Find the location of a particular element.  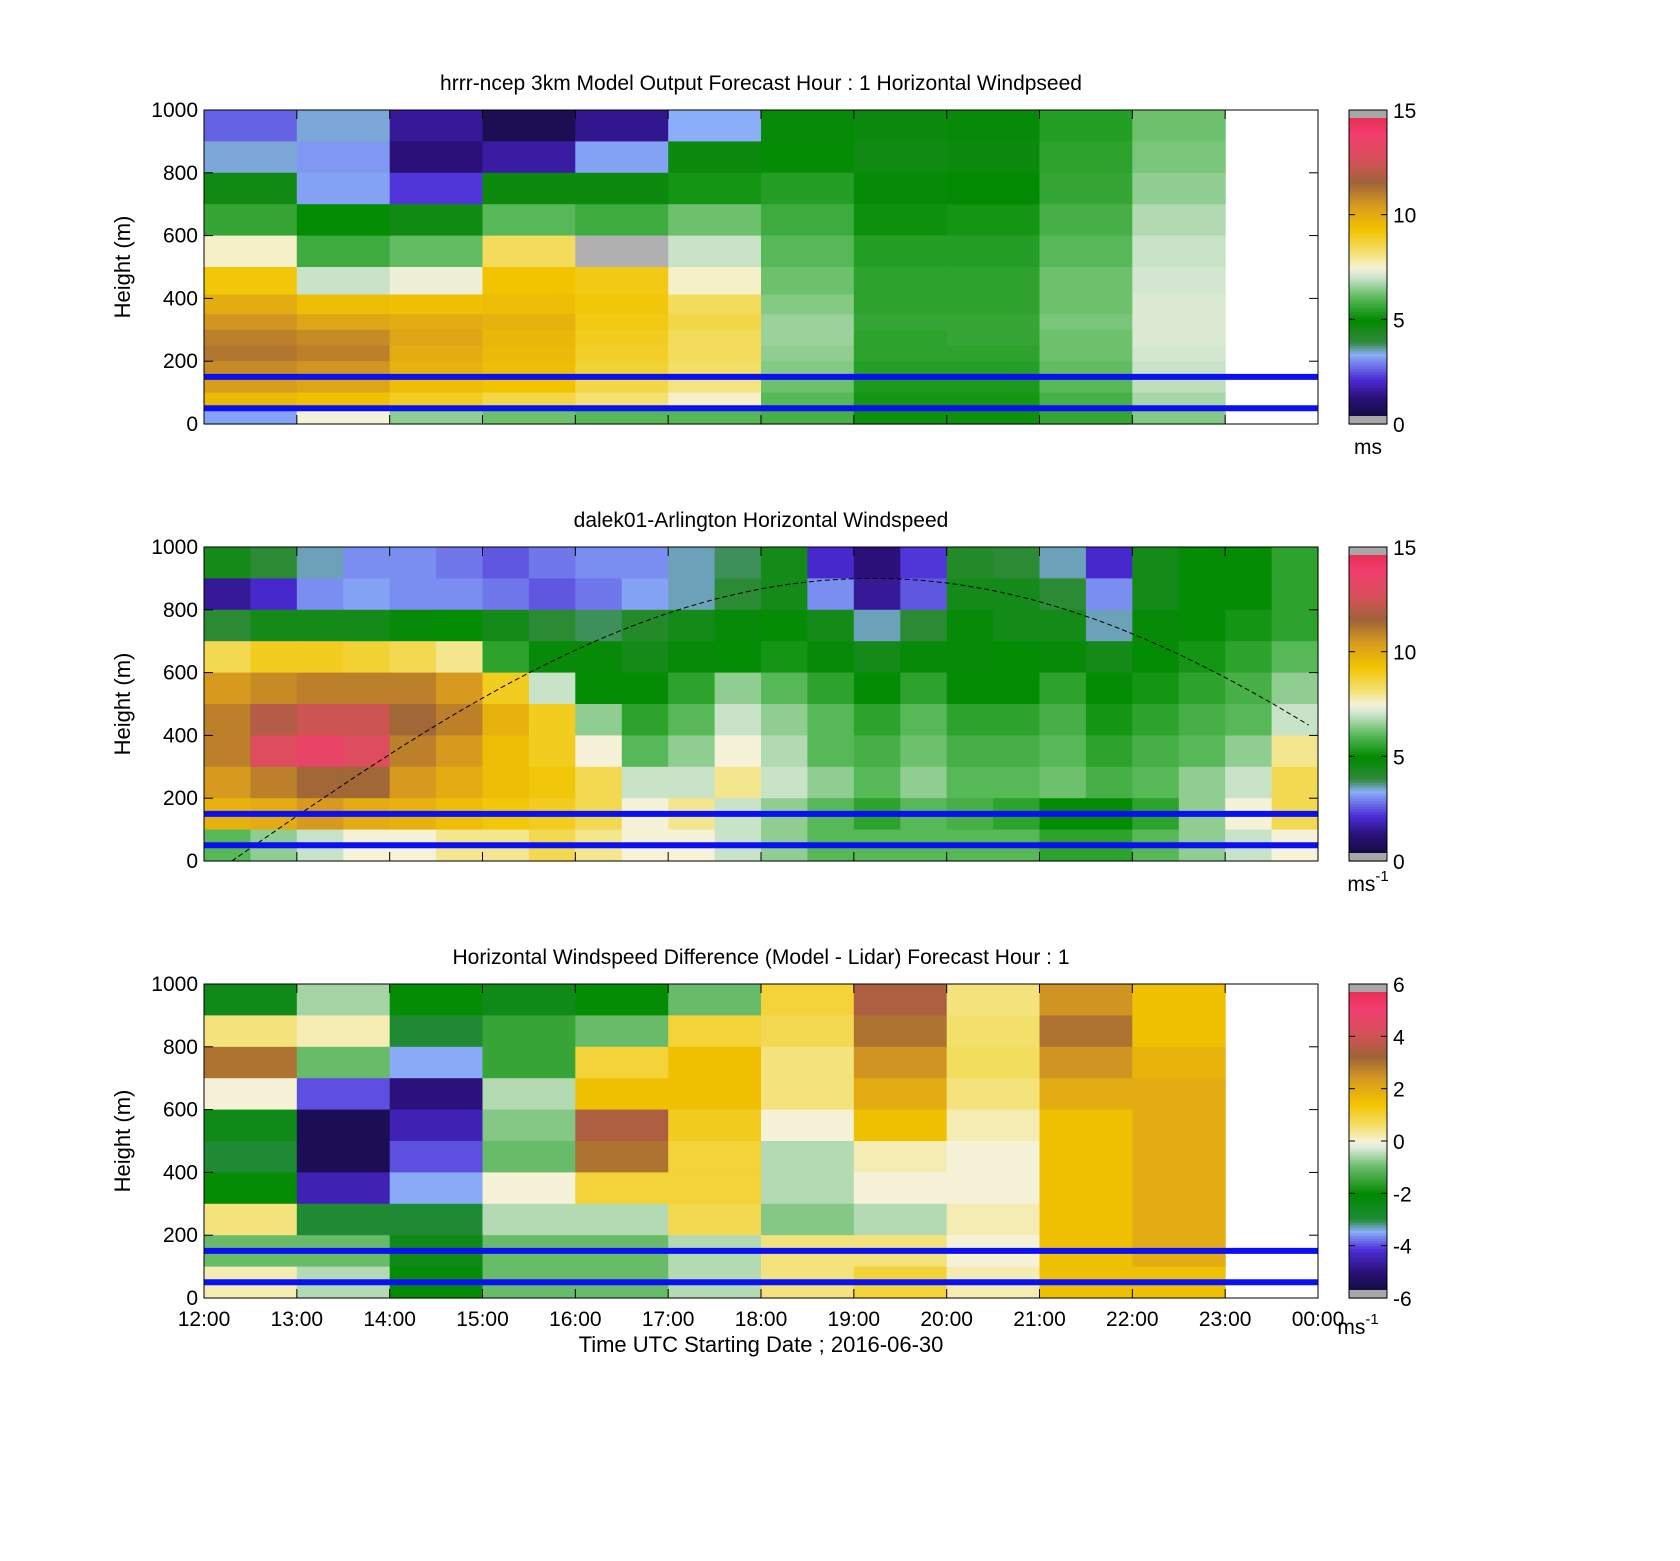

colorbar-units: ms is located at coordinates (1368, 447).